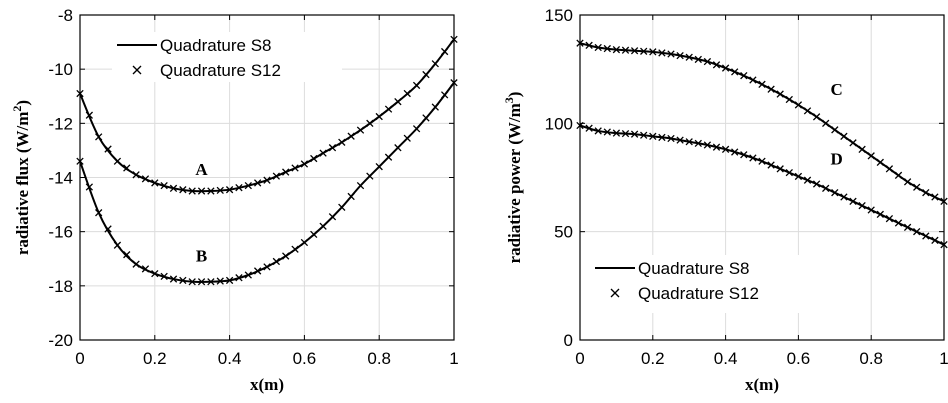 The image size is (948, 403). I want to click on x-tick-label: 0.4, so click(726, 358).